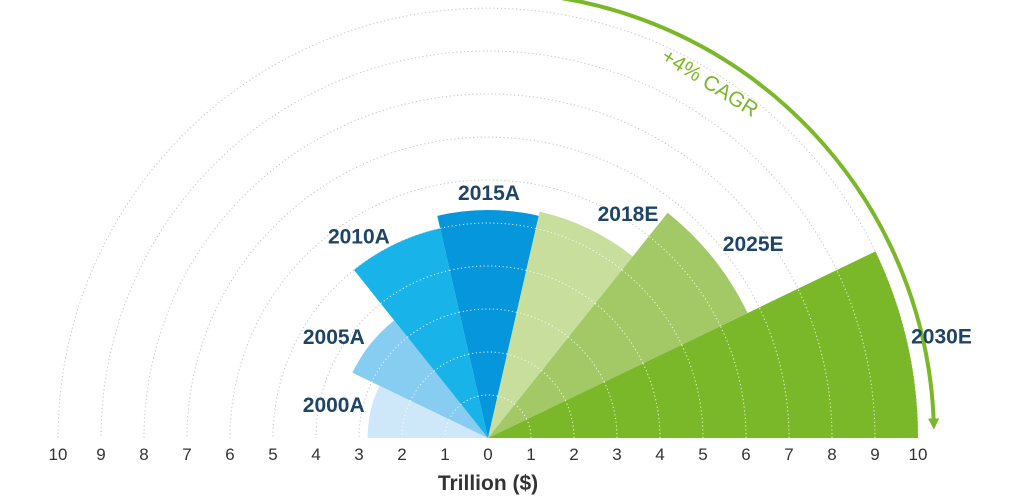 The height and width of the screenshot is (500, 1024). What do you see at coordinates (229, 454) in the screenshot?
I see `tick-label-left: 6` at bounding box center [229, 454].